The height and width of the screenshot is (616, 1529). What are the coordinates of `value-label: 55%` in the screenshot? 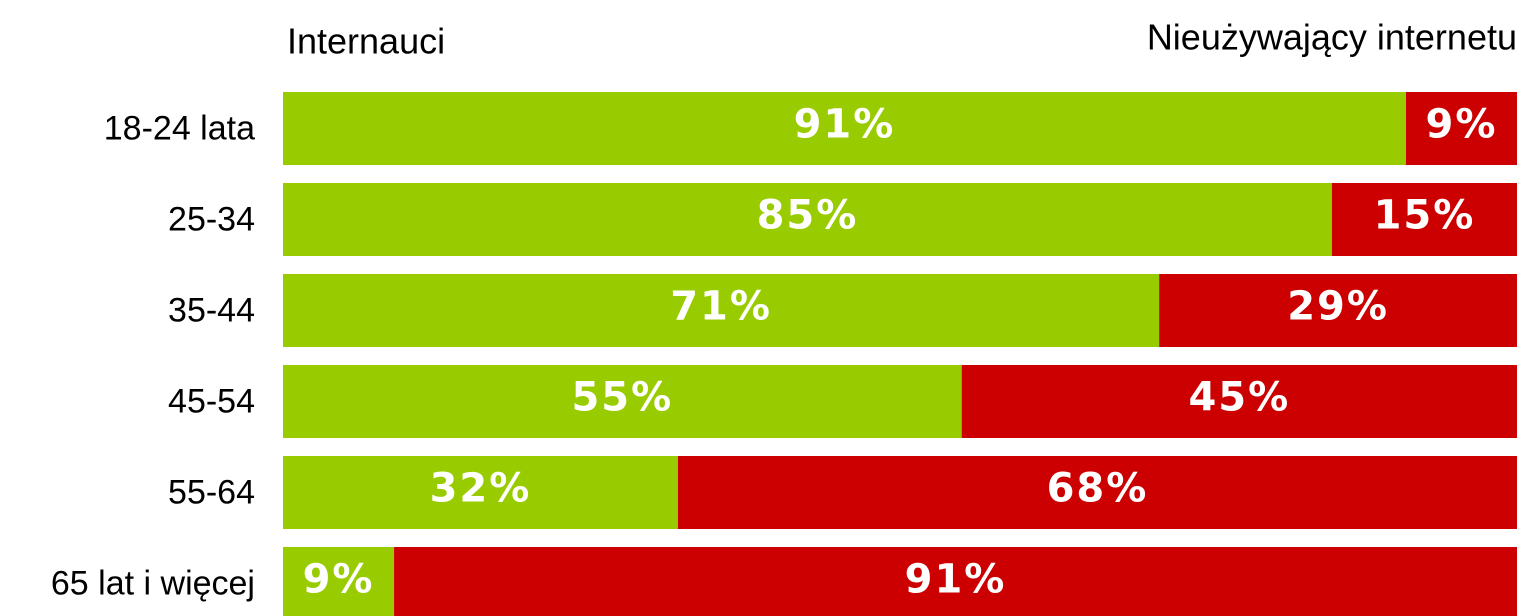 It's located at (622, 398).